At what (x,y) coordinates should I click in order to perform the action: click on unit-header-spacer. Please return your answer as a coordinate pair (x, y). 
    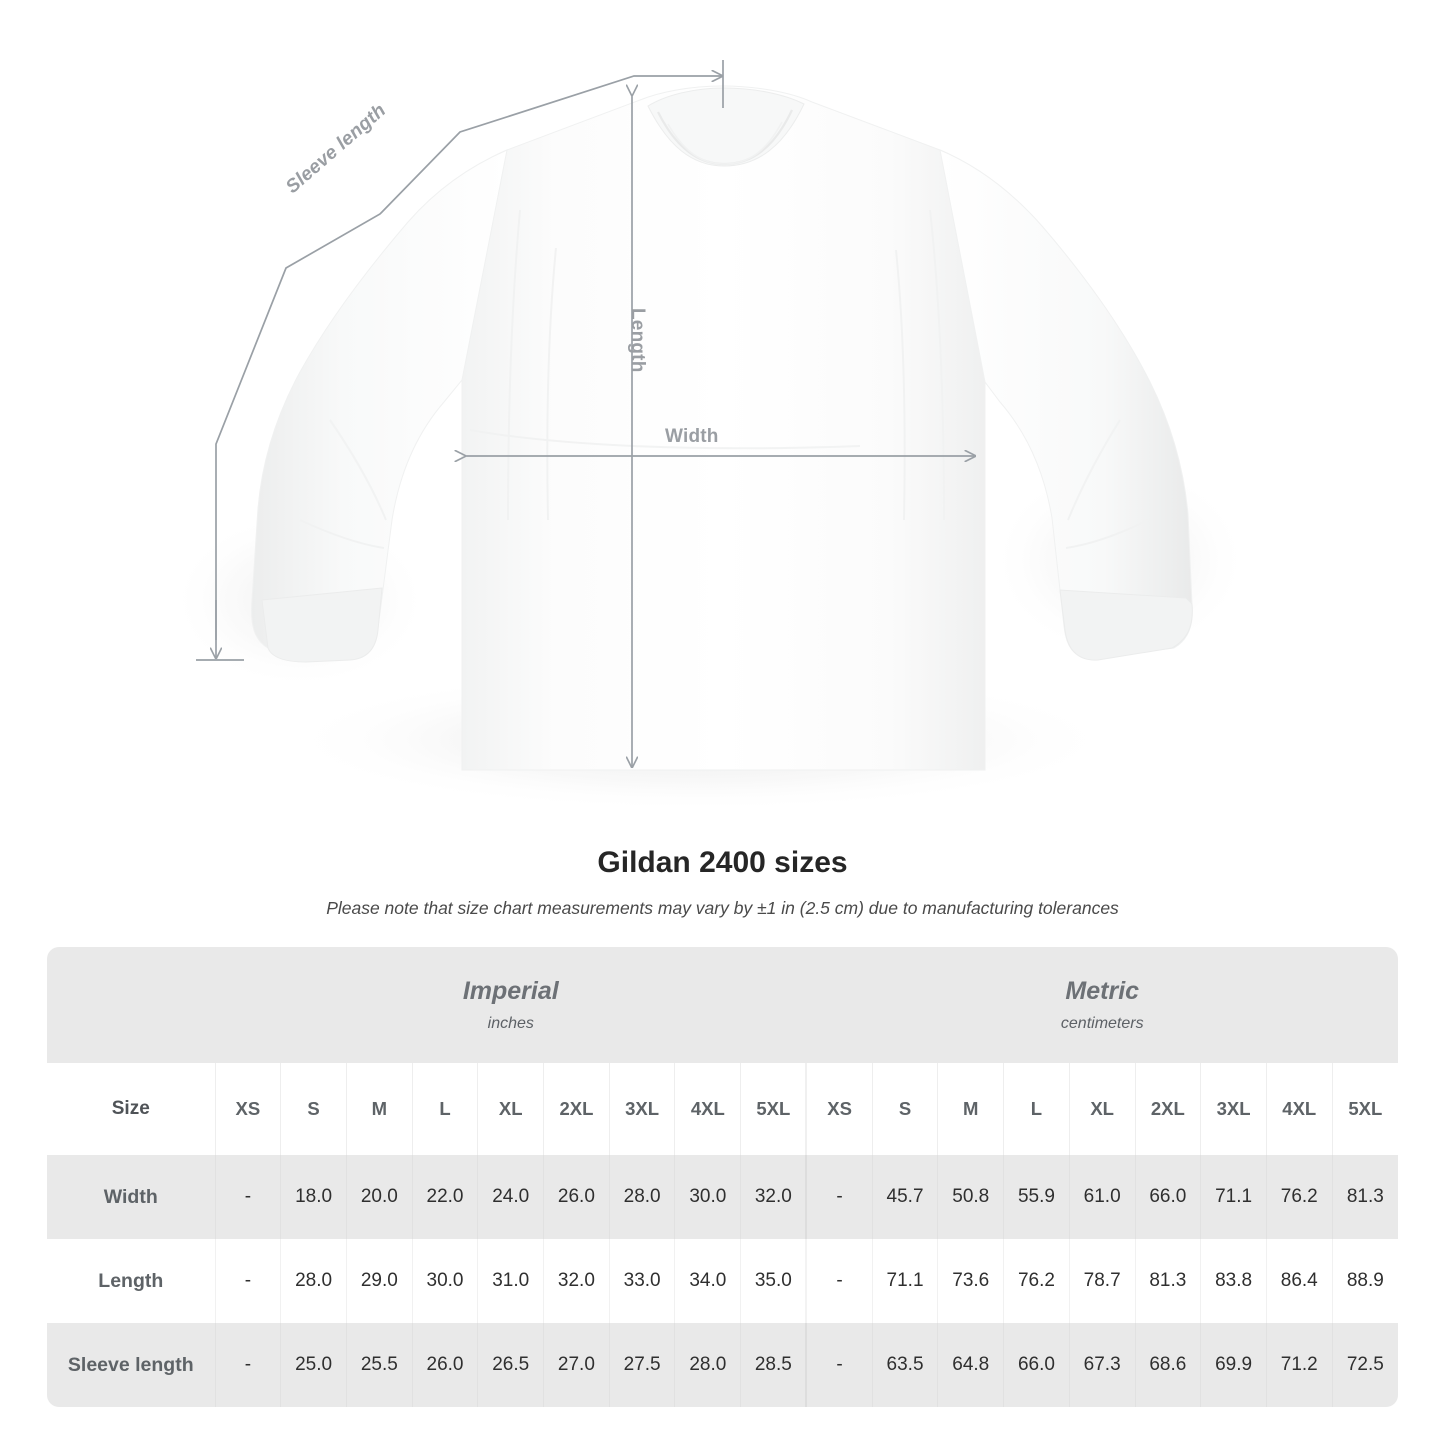
    Looking at the image, I should click on (131, 1005).